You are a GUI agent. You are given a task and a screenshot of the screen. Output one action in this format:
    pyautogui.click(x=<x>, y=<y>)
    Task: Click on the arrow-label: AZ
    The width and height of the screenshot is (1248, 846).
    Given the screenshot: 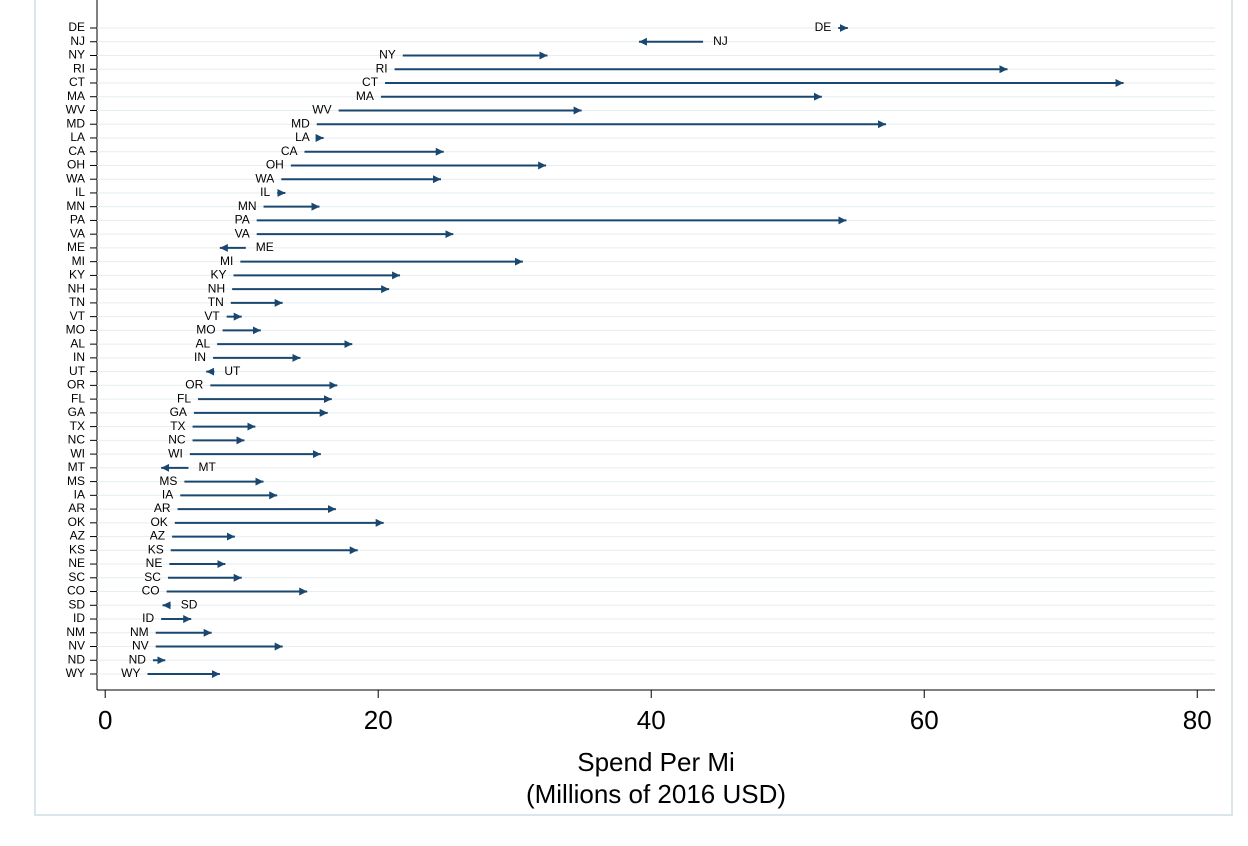 What is the action you would take?
    pyautogui.click(x=157, y=536)
    